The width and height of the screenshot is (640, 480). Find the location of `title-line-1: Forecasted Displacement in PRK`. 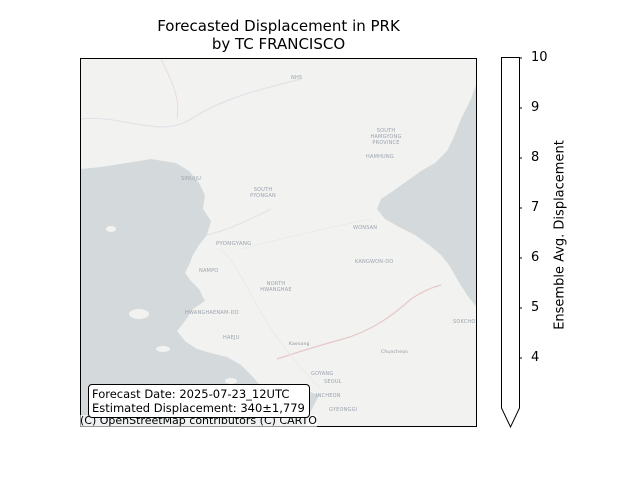

title-line-1: Forecasted Displacement in PRK is located at coordinates (278, 26).